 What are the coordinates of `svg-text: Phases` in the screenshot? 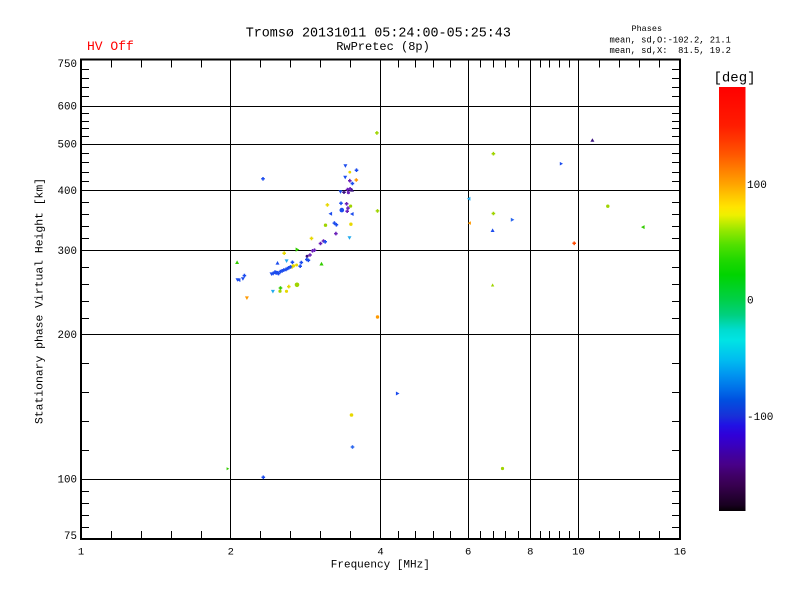 It's located at (646, 29).